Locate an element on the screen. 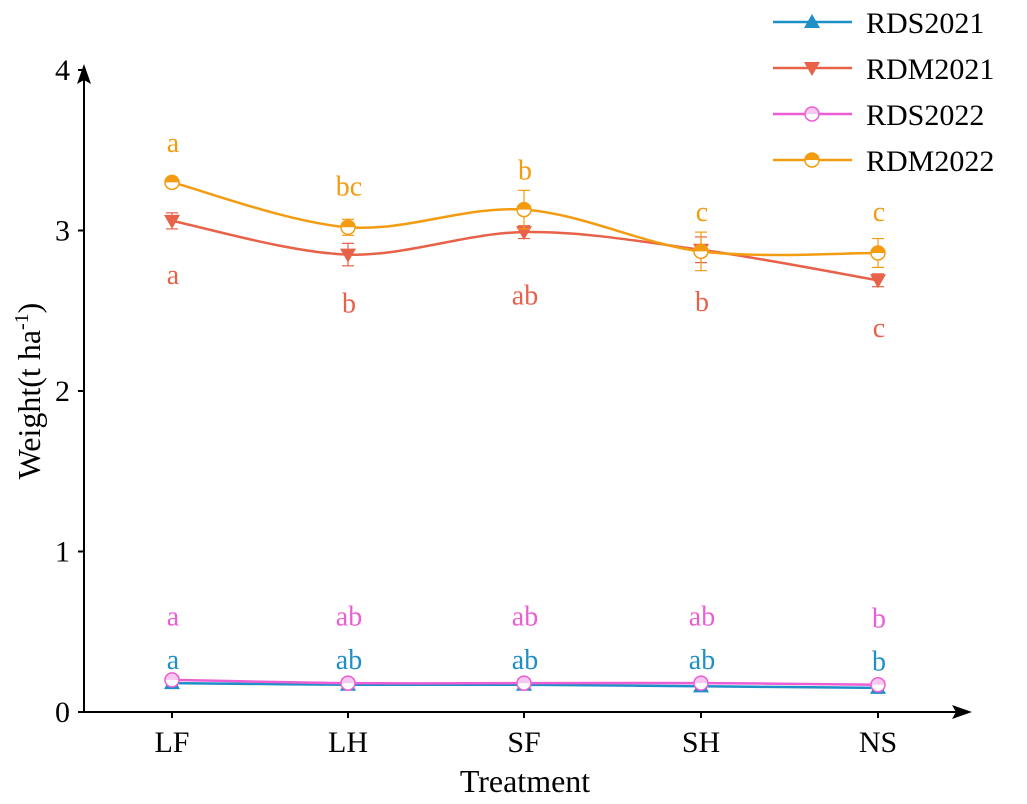  legend-item-rds2021: RDS2021 is located at coordinates (878, 23).